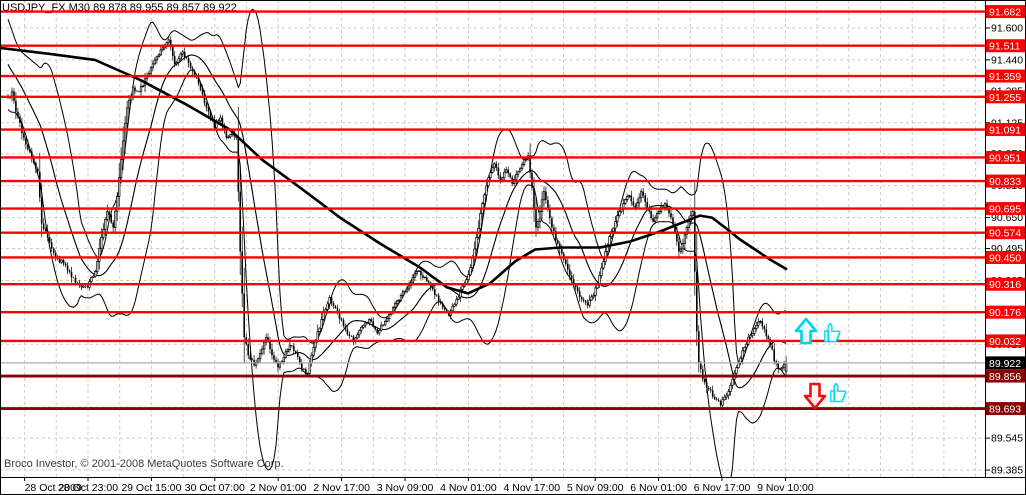 Image resolution: width=1026 pixels, height=495 pixels. What do you see at coordinates (722, 488) in the screenshot?
I see `x-axis-label: 6 Nov 17:00` at bounding box center [722, 488].